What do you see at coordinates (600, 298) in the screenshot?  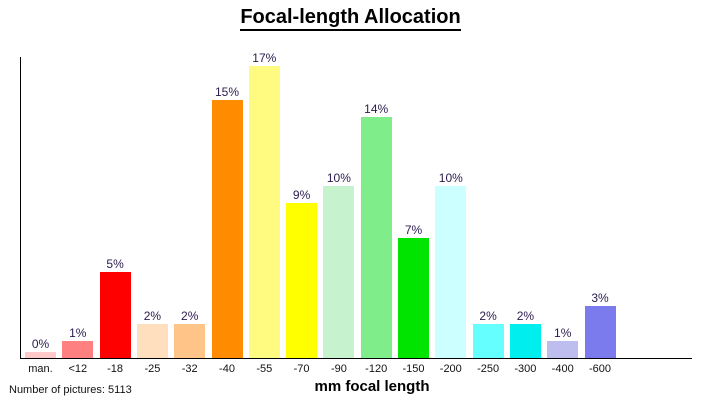 I see `bar-value-label: 3%` at bounding box center [600, 298].